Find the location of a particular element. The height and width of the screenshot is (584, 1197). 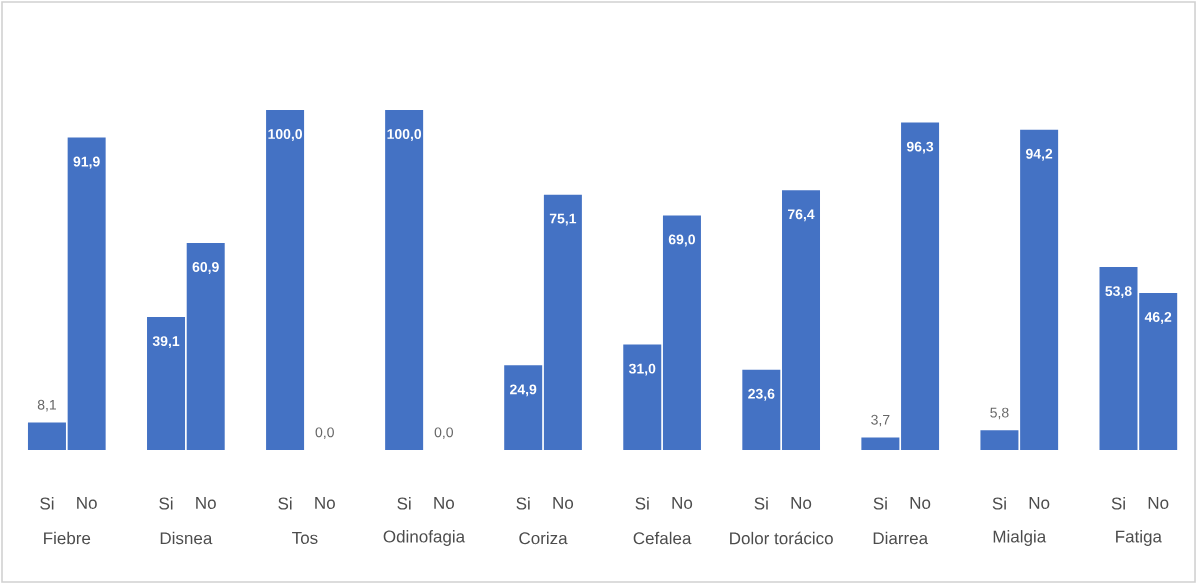

data-label: 76,4 is located at coordinates (801, 215).